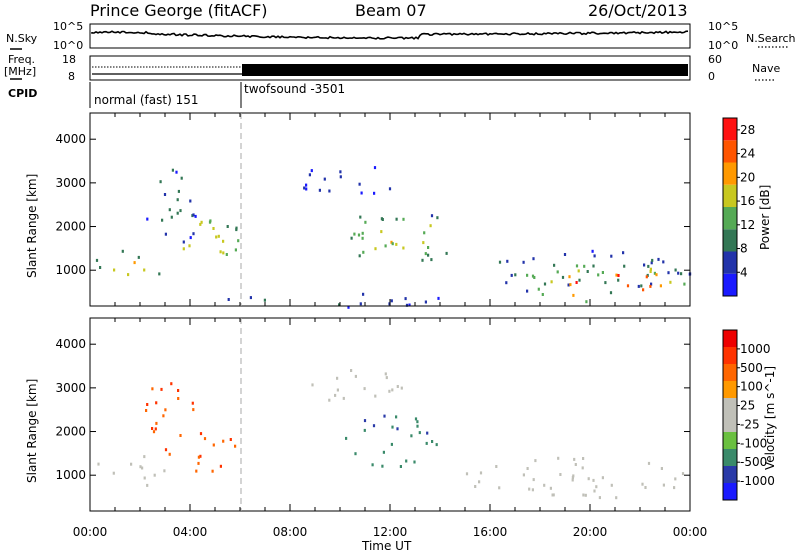  Describe the element at coordinates (390, 532) in the screenshot. I see `time-axis-labels: 00:00 04:00 08:00 12:00 16:00 20:00 00:00` at that location.